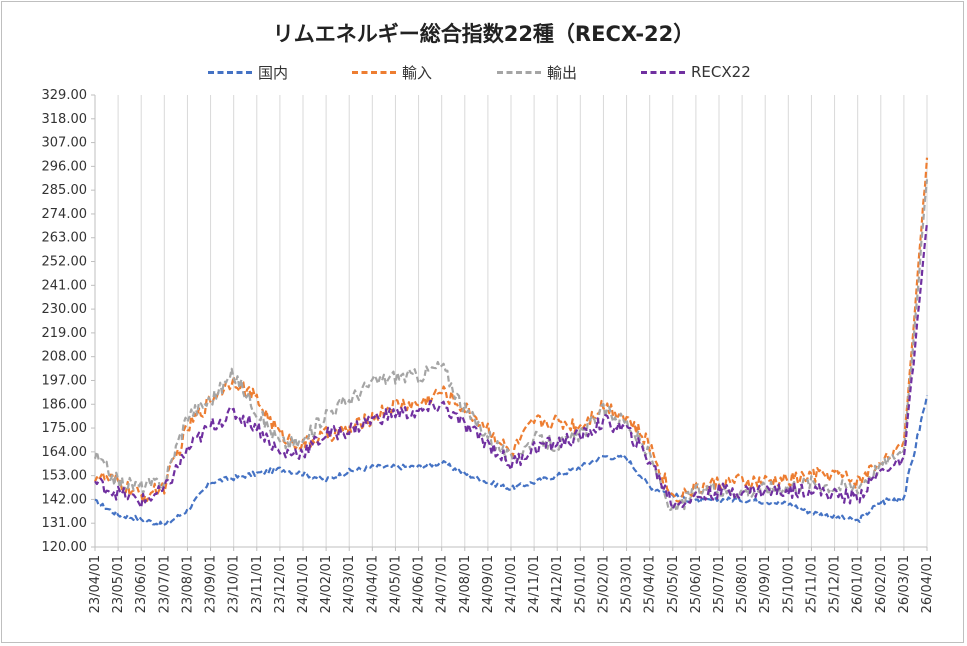 The width and height of the screenshot is (967, 646). I want to click on legend-label-domestic: 国内, so click(273, 72).